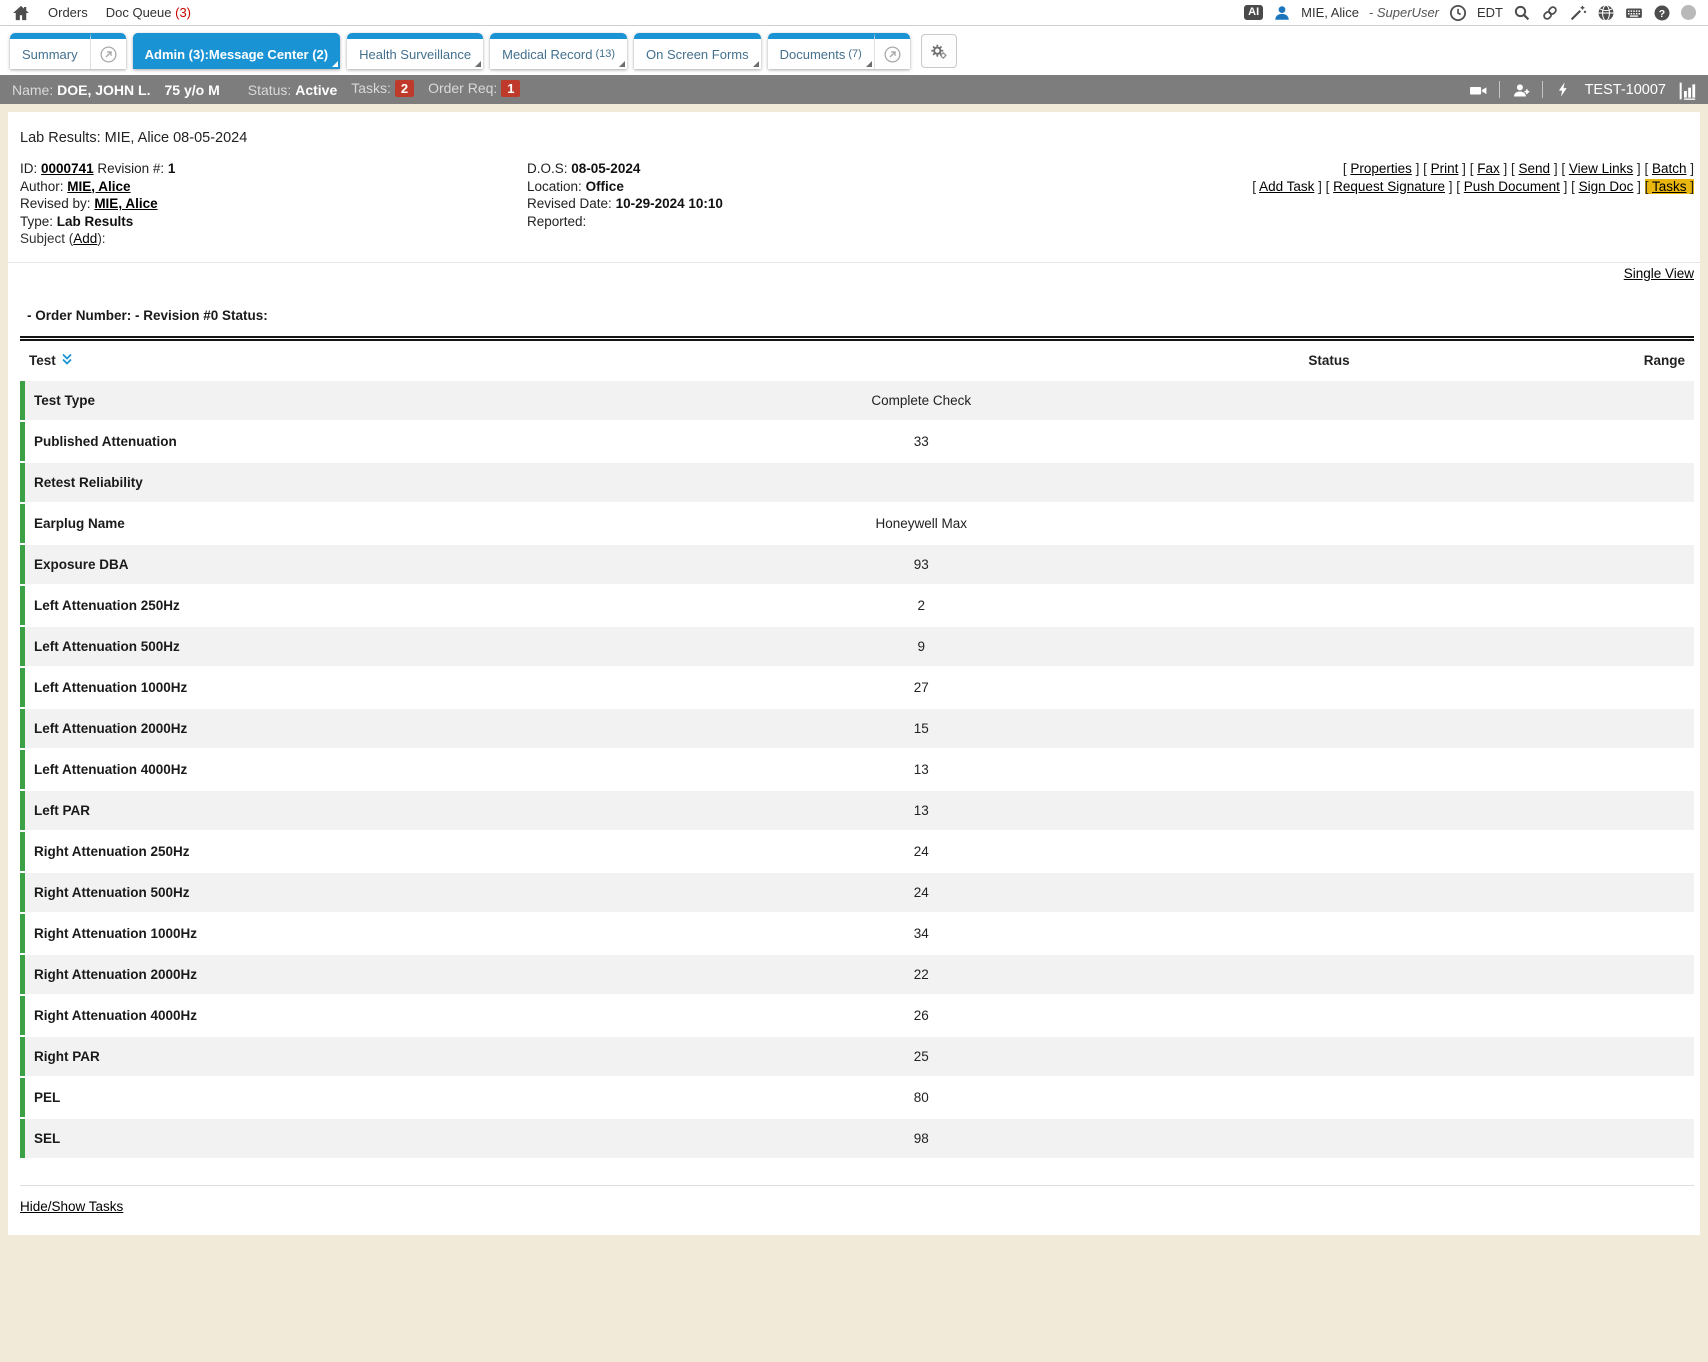 Image resolution: width=1708 pixels, height=1362 pixels. What do you see at coordinates (1254, 12) in the screenshot?
I see `ai-badge: AI` at bounding box center [1254, 12].